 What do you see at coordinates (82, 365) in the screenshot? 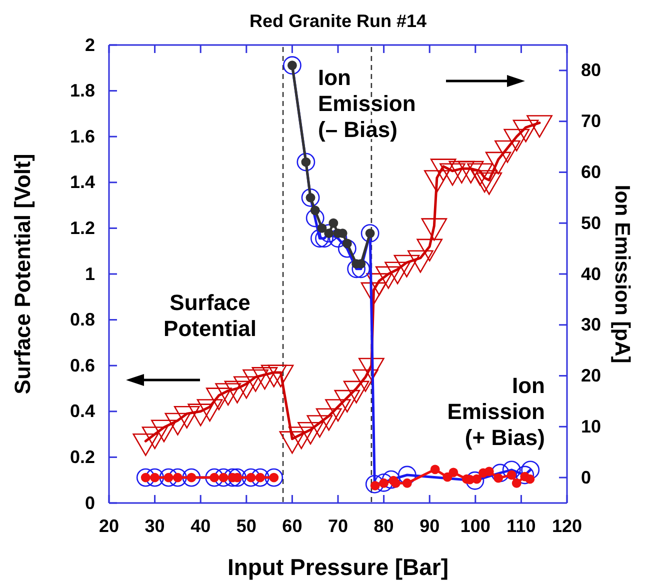
I see `y-tick-label: 0.6` at bounding box center [82, 365].